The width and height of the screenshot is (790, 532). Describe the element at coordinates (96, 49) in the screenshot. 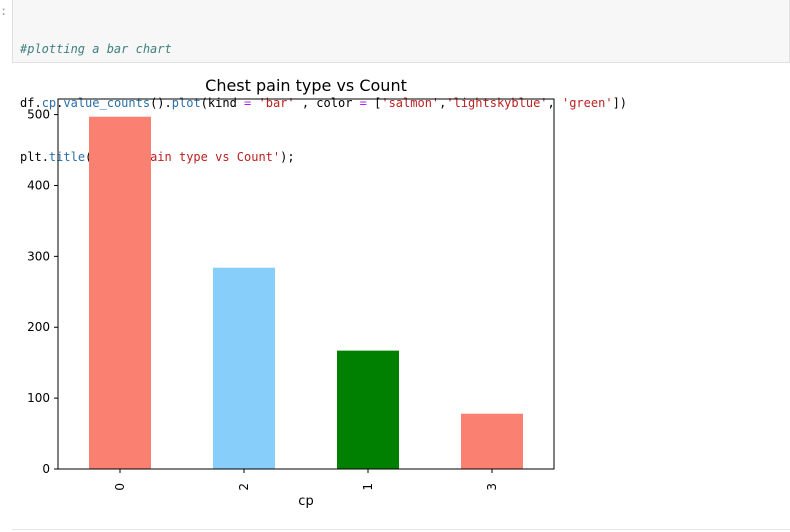

I see `code-comment: #plotting a bar chart` at that location.